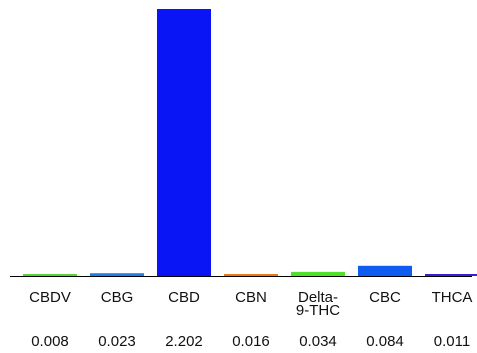 Image resolution: width=477 pixels, height=353 pixels. I want to click on category-label-2: CBD, so click(184, 297).